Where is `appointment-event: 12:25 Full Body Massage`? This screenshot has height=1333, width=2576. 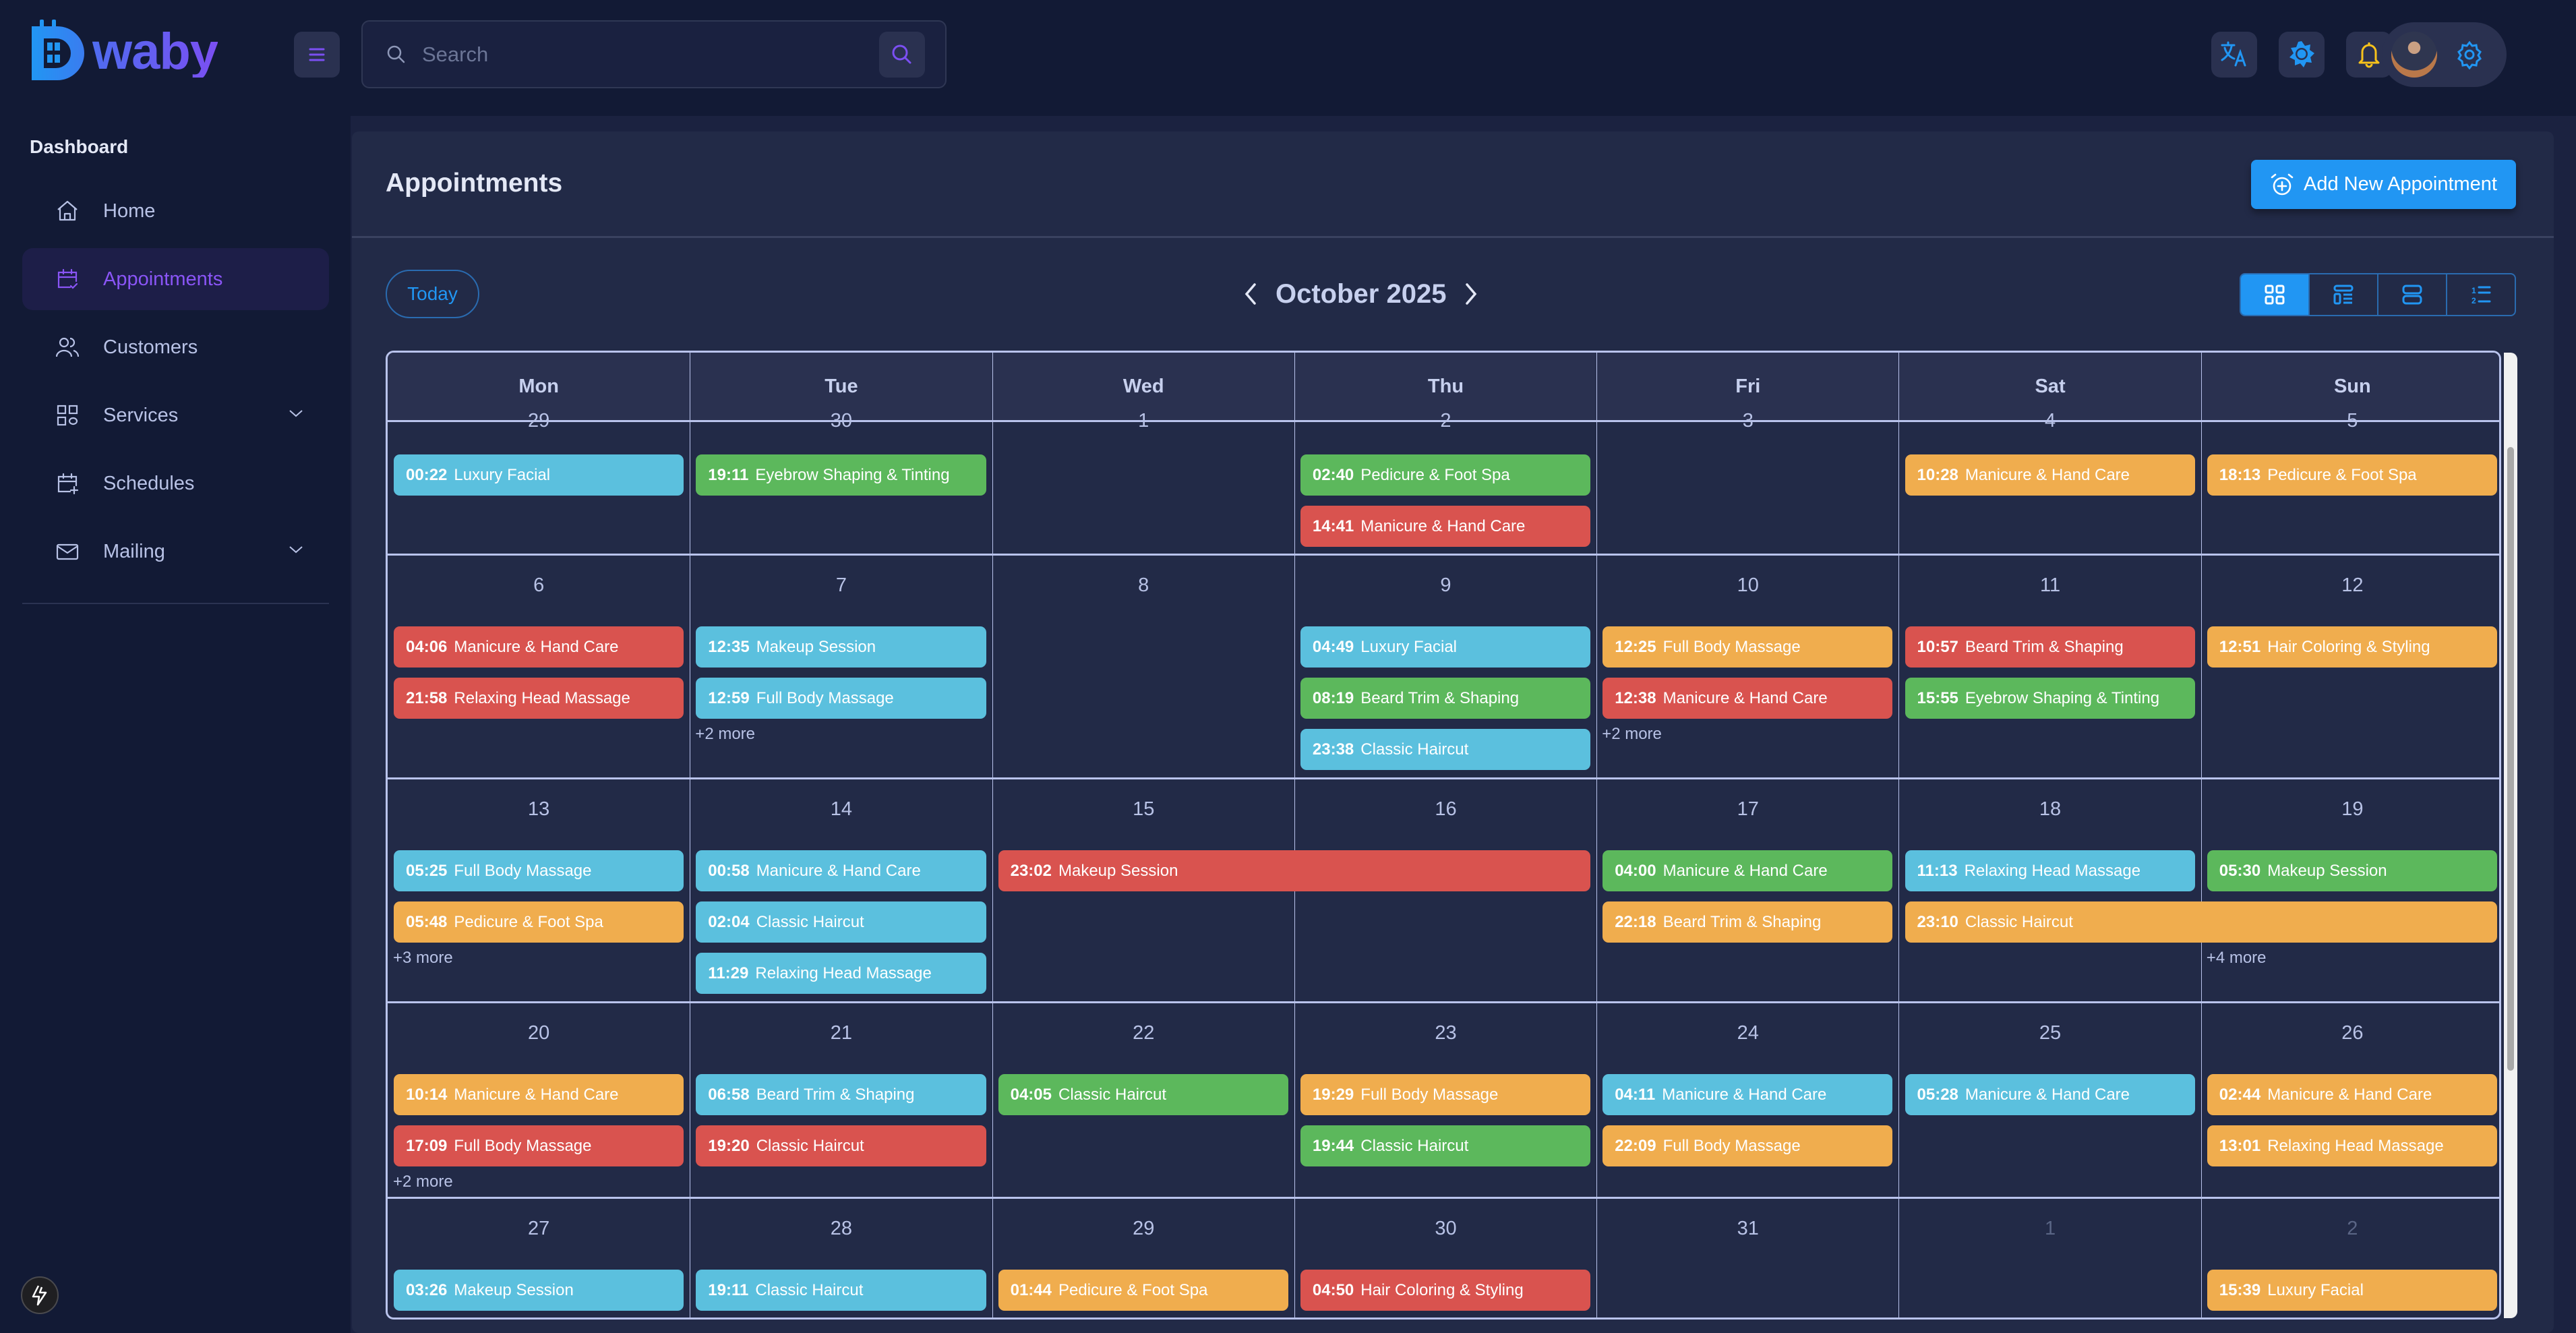 appointment-event: 12:25 Full Body Massage is located at coordinates (1747, 647).